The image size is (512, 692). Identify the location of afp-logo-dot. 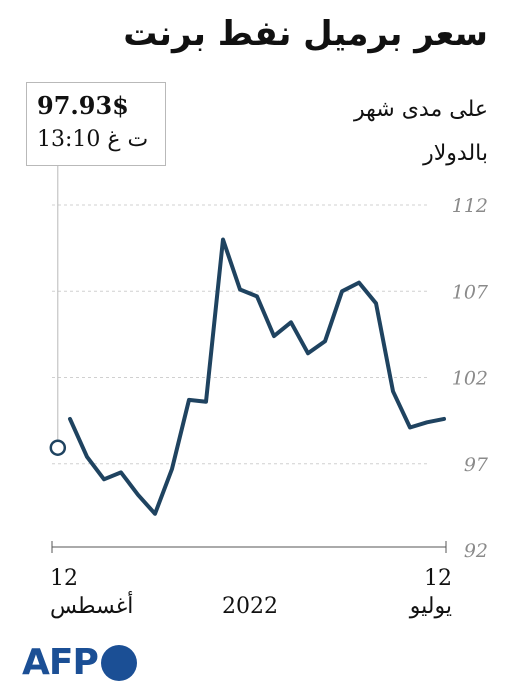
(118, 663).